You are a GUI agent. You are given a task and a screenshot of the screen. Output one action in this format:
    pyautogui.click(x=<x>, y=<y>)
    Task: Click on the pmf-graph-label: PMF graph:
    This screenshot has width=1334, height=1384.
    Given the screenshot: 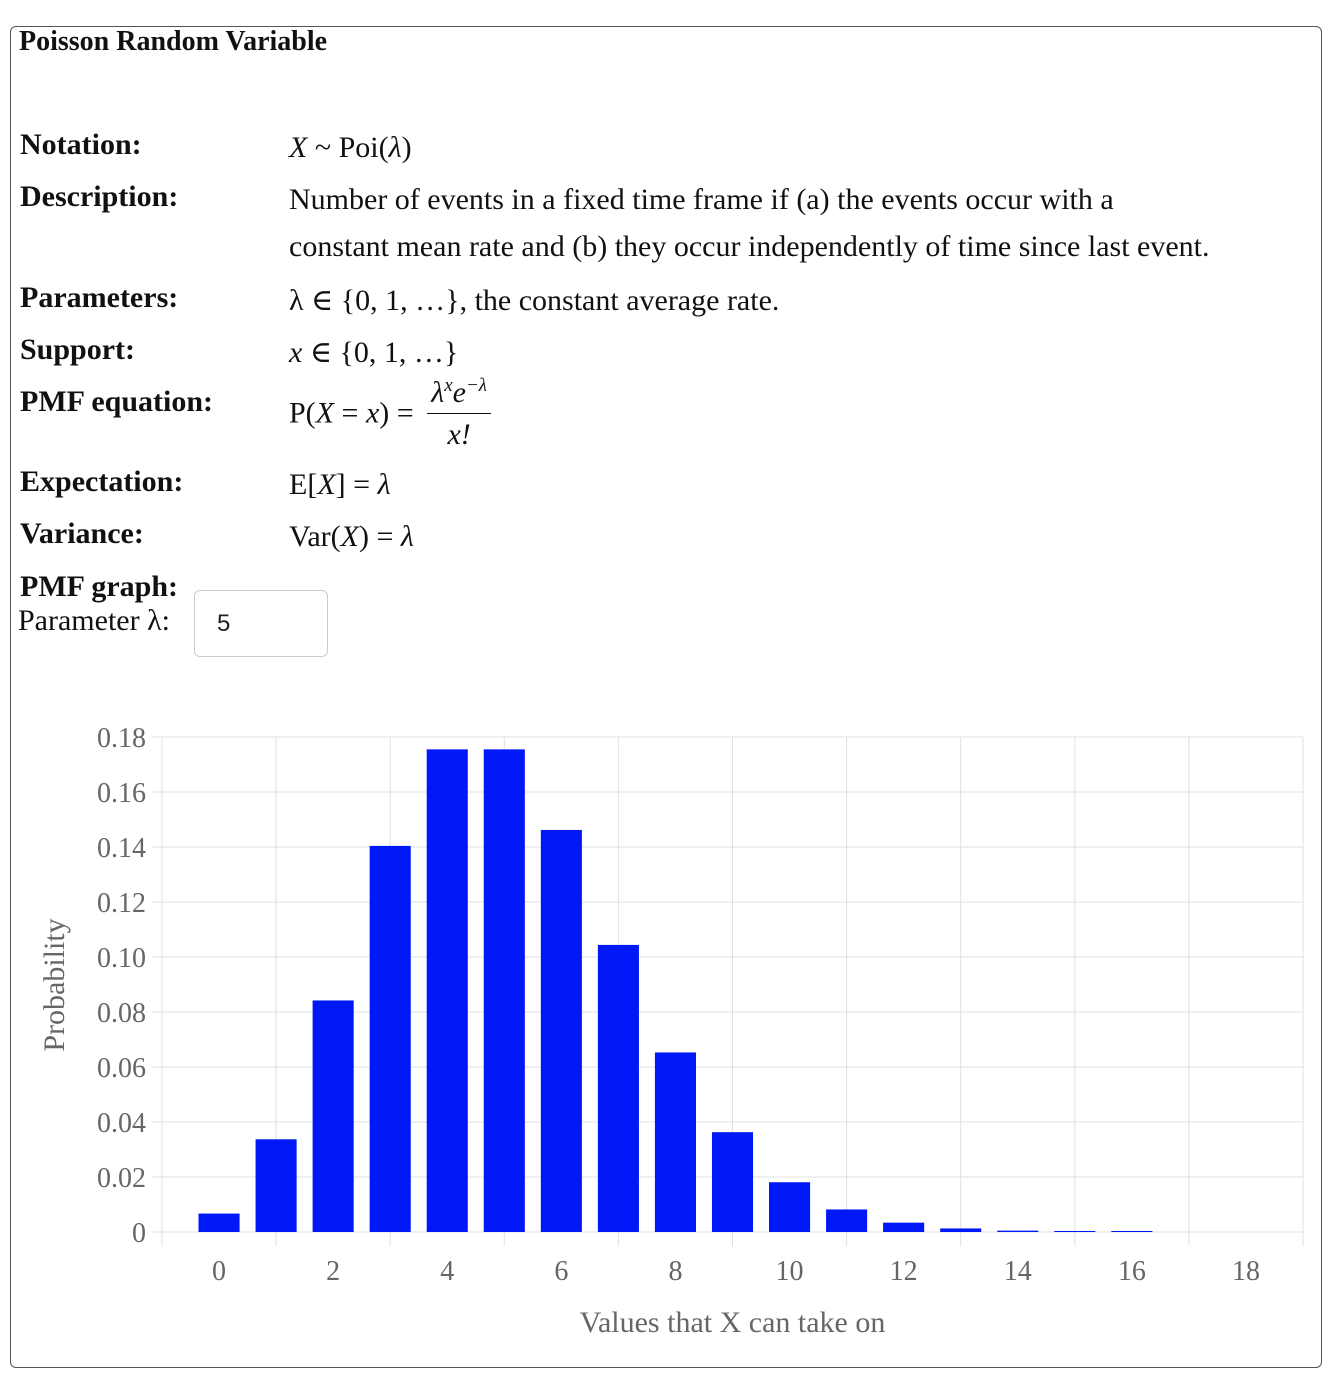 What is the action you would take?
    pyautogui.click(x=99, y=586)
    